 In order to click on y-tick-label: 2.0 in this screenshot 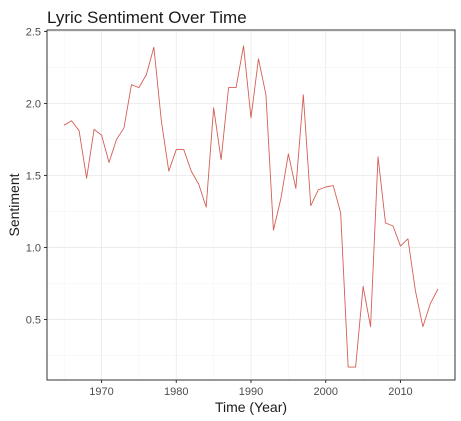, I will do `click(33, 104)`.